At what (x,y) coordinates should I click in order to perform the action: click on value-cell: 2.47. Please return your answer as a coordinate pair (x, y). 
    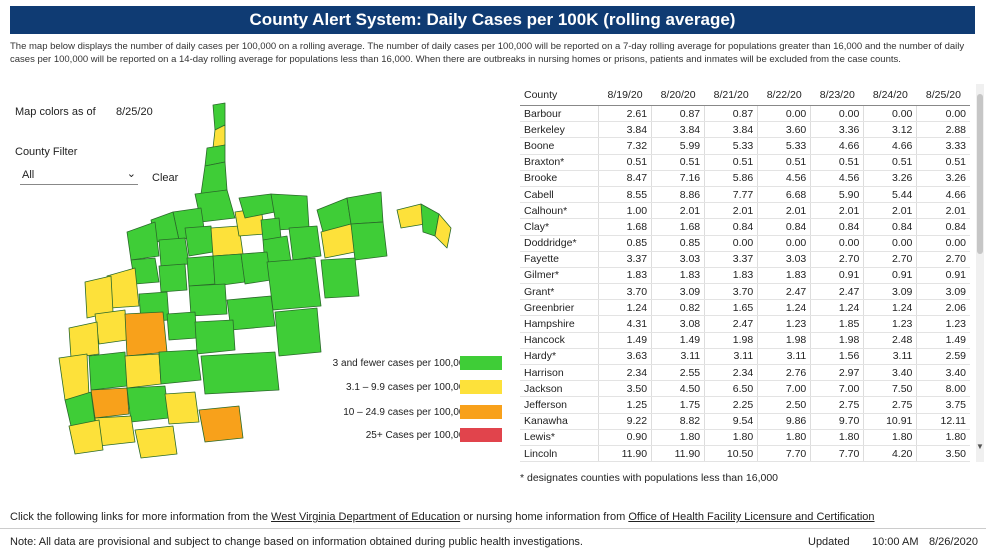
    Looking at the image, I should click on (837, 292).